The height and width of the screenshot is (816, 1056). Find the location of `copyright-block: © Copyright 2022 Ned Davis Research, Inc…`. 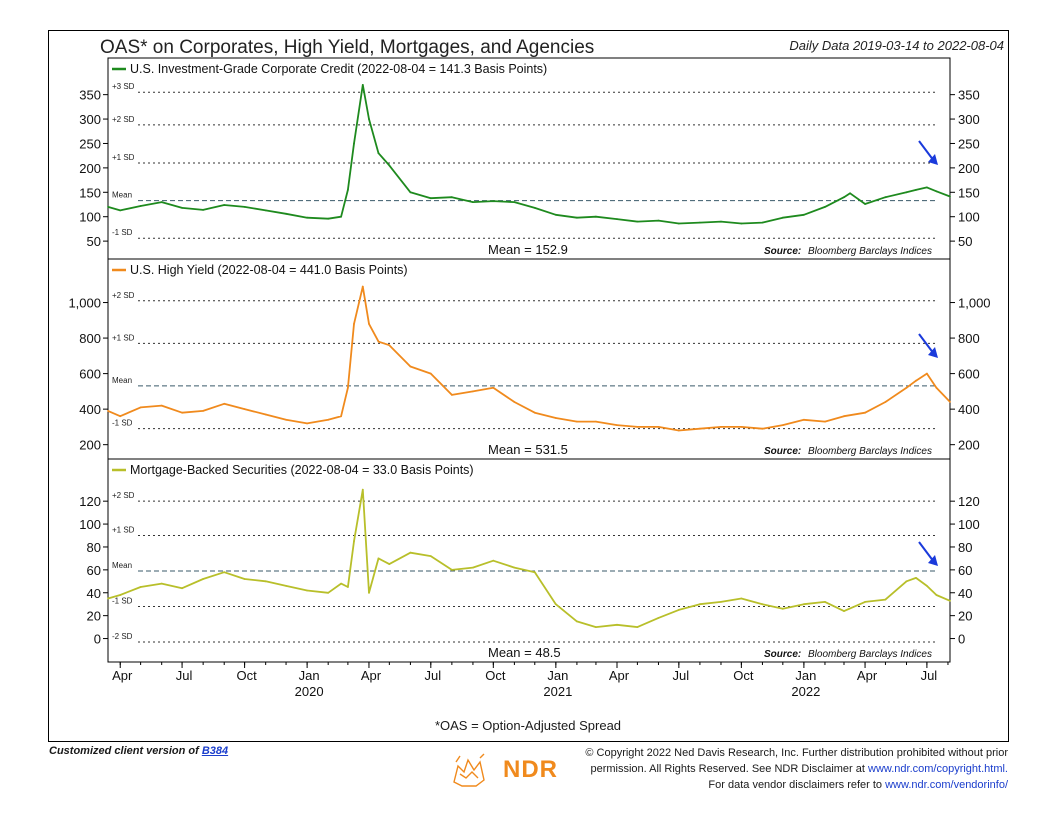

copyright-block: © Copyright 2022 Ned Davis Research, Inc… is located at coordinates (796, 769).